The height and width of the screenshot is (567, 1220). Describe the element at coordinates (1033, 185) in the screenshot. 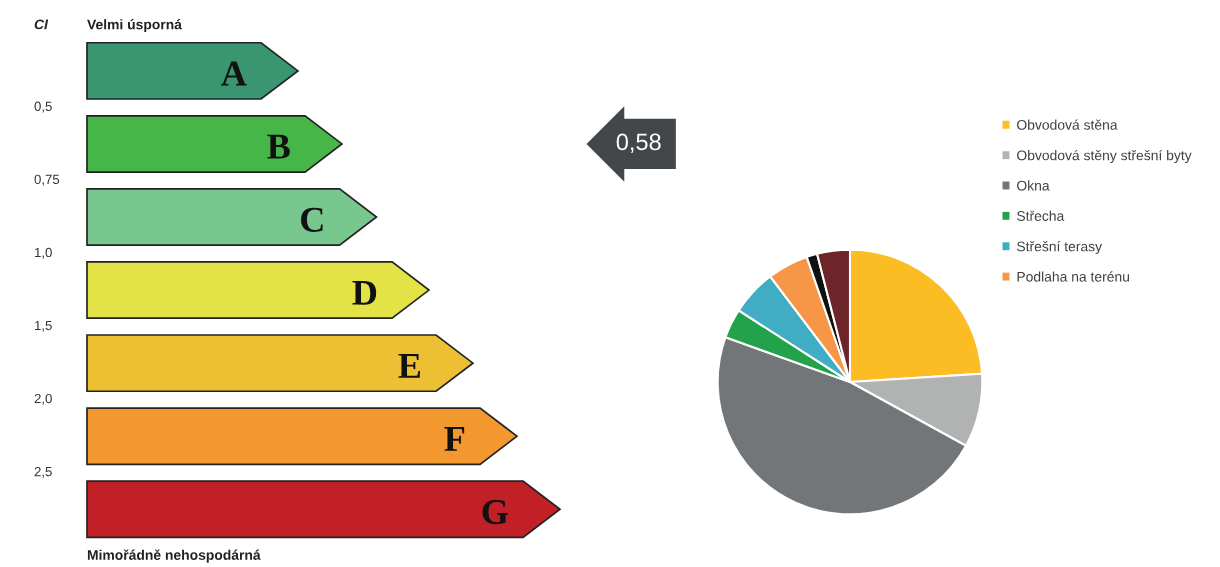

I see `legend-label: Okna` at that location.